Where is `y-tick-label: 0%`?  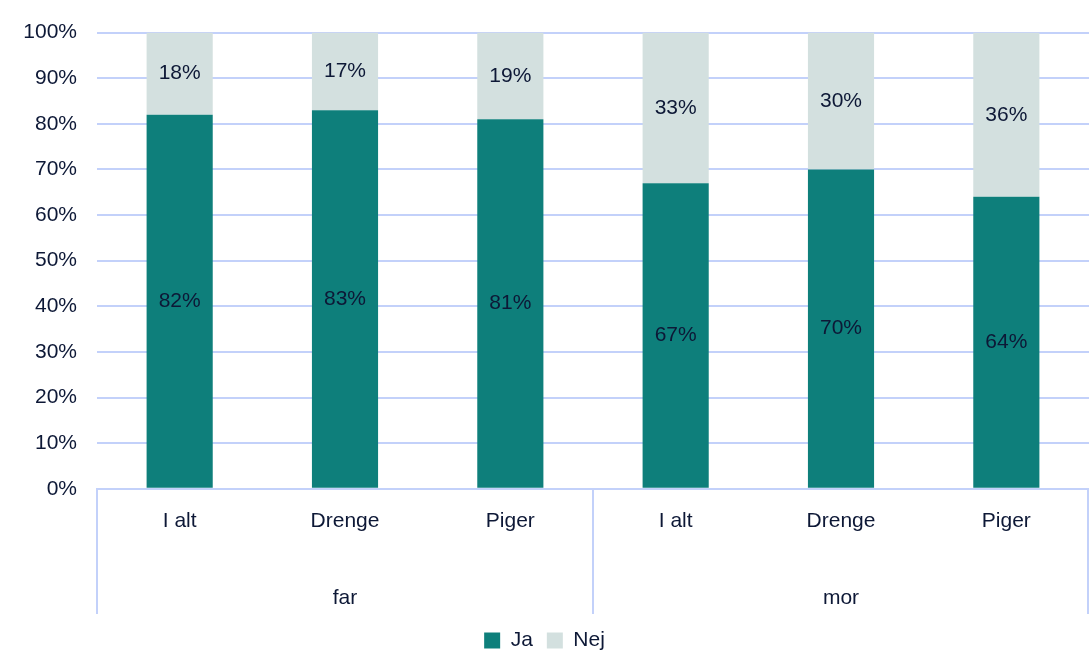
y-tick-label: 0% is located at coordinates (61, 487).